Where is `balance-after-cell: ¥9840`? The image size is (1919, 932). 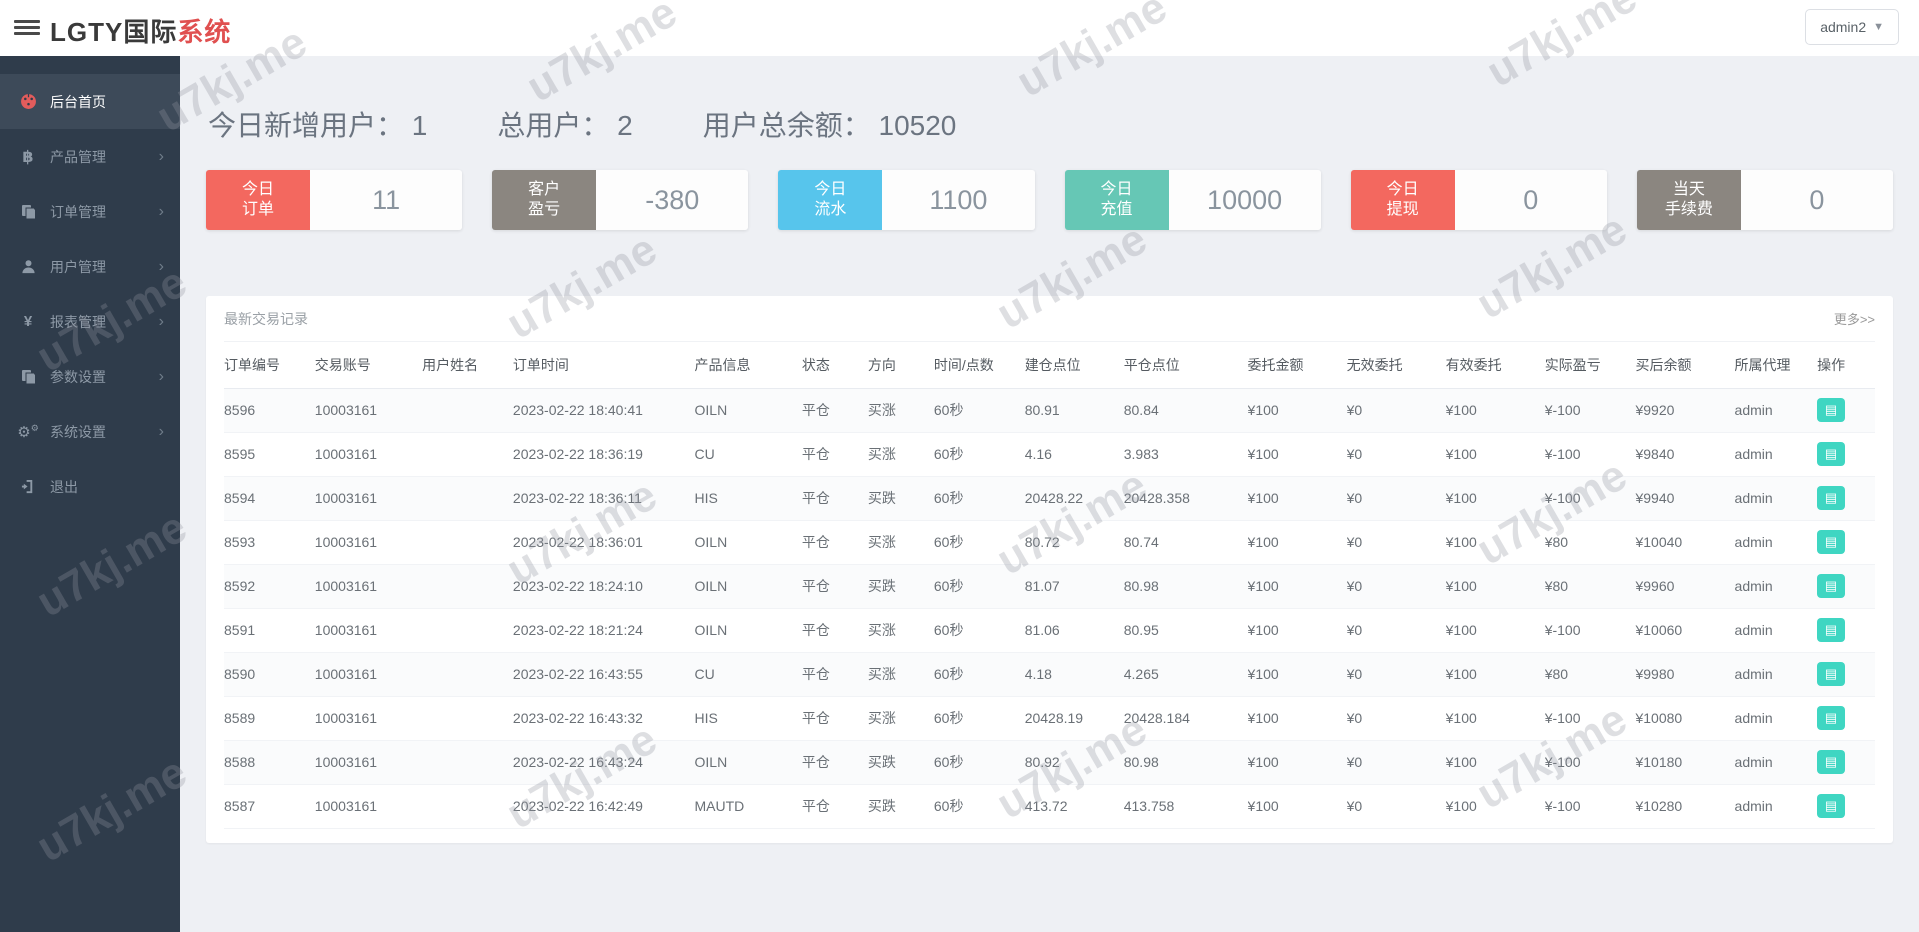 balance-after-cell: ¥9840 is located at coordinates (1685, 454).